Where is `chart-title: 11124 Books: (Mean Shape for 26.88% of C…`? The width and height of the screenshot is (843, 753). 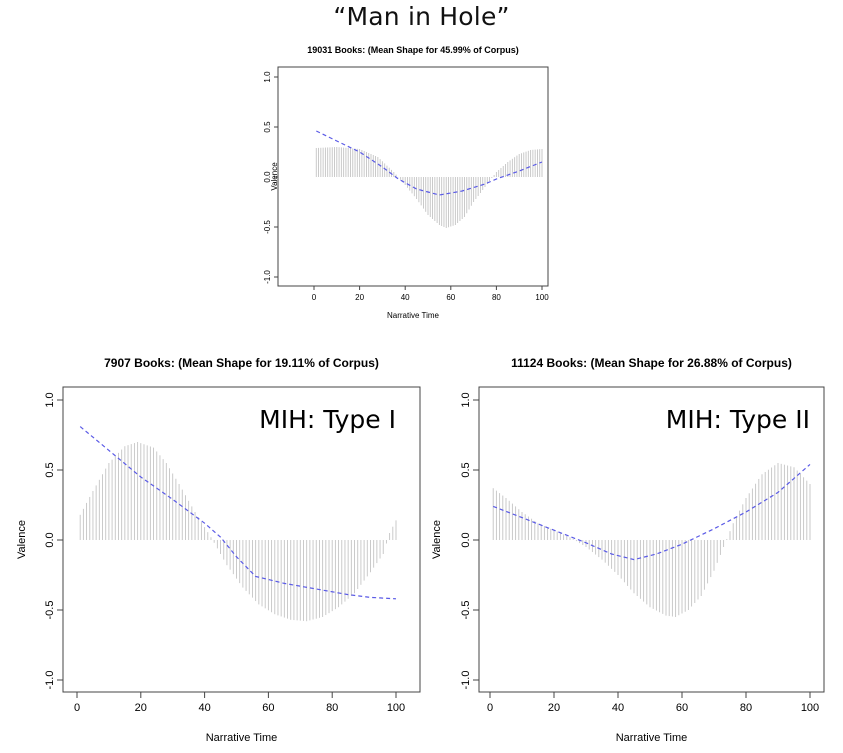 chart-title: 11124 Books: (Mean Shape for 26.88% of C… is located at coordinates (651, 363).